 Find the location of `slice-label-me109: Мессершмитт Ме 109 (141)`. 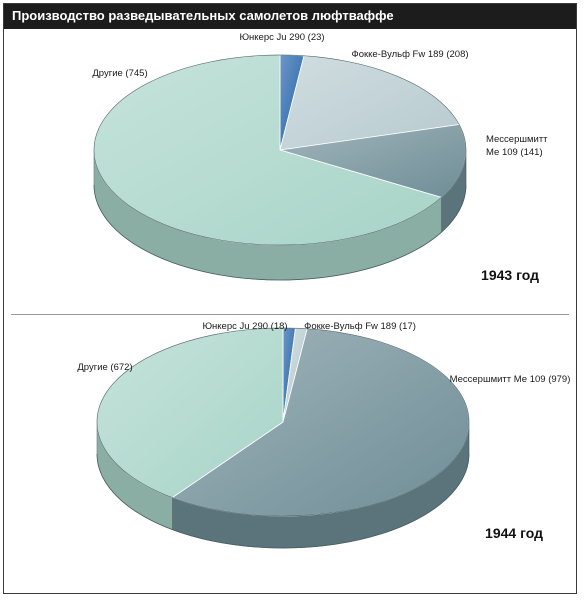

slice-label-me109: Мессершмитт Ме 109 (141) is located at coordinates (517, 146).